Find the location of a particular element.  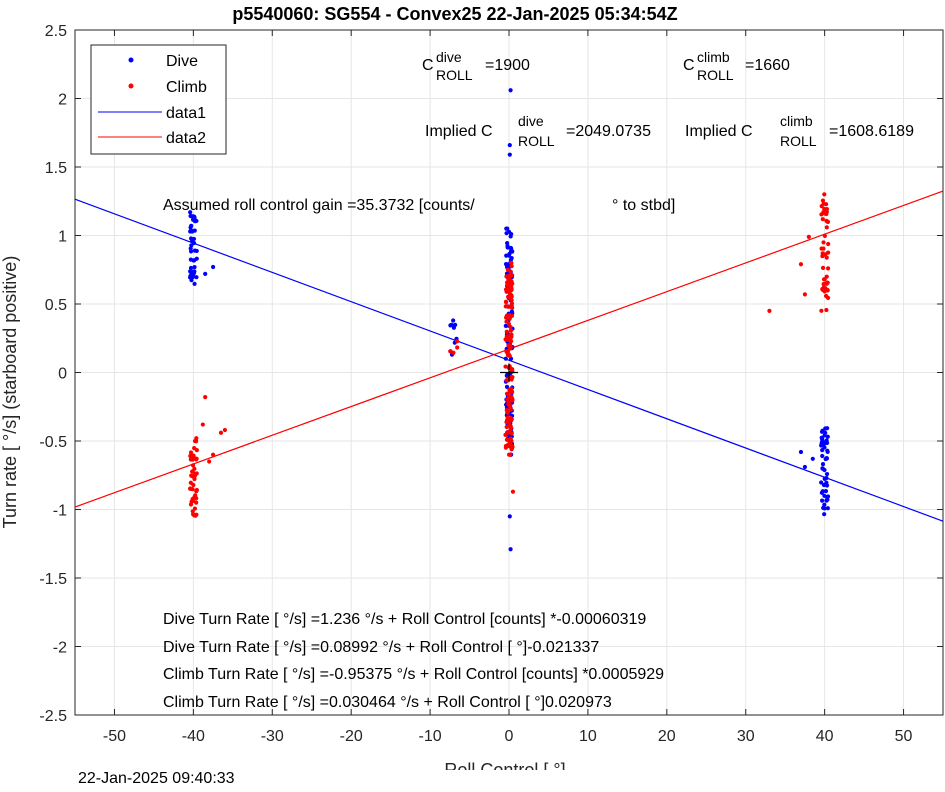

implied-climb-annotation: Implied C climb ROLL =1608.6189 is located at coordinates (799, 131).